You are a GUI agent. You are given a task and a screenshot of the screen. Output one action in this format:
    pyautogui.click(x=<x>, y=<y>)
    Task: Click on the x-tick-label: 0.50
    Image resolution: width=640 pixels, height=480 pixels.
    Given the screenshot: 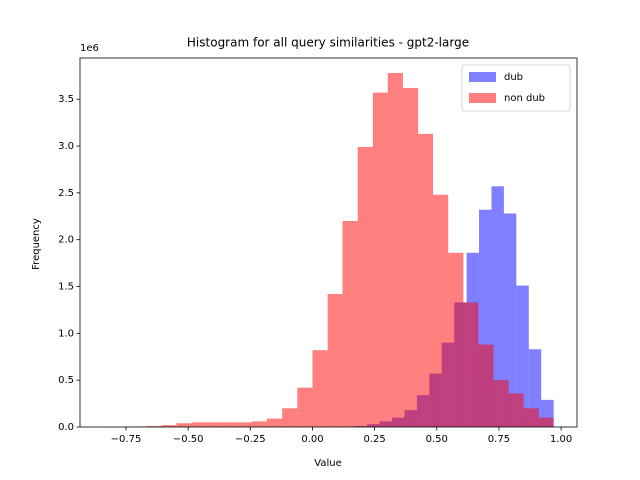 What is the action you would take?
    pyautogui.click(x=437, y=439)
    